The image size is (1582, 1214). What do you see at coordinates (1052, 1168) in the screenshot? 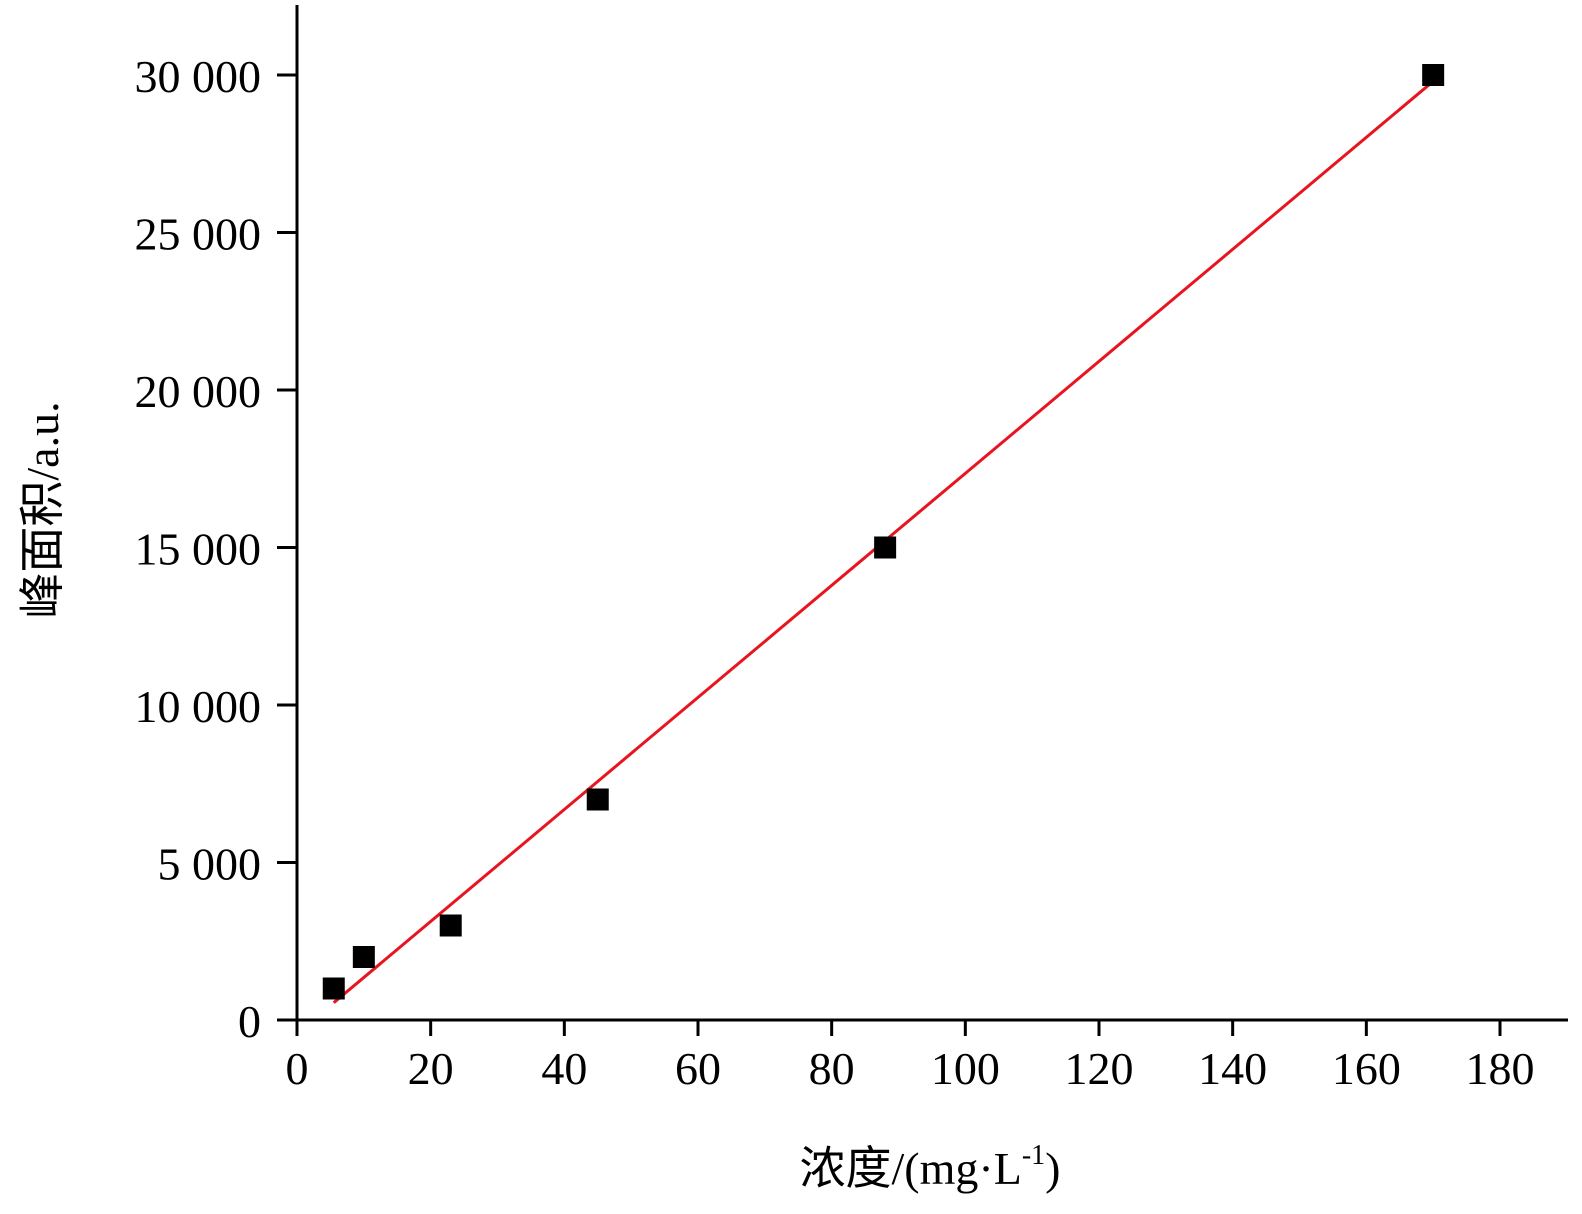
I see `x-axis-title-end: )` at bounding box center [1052, 1168].